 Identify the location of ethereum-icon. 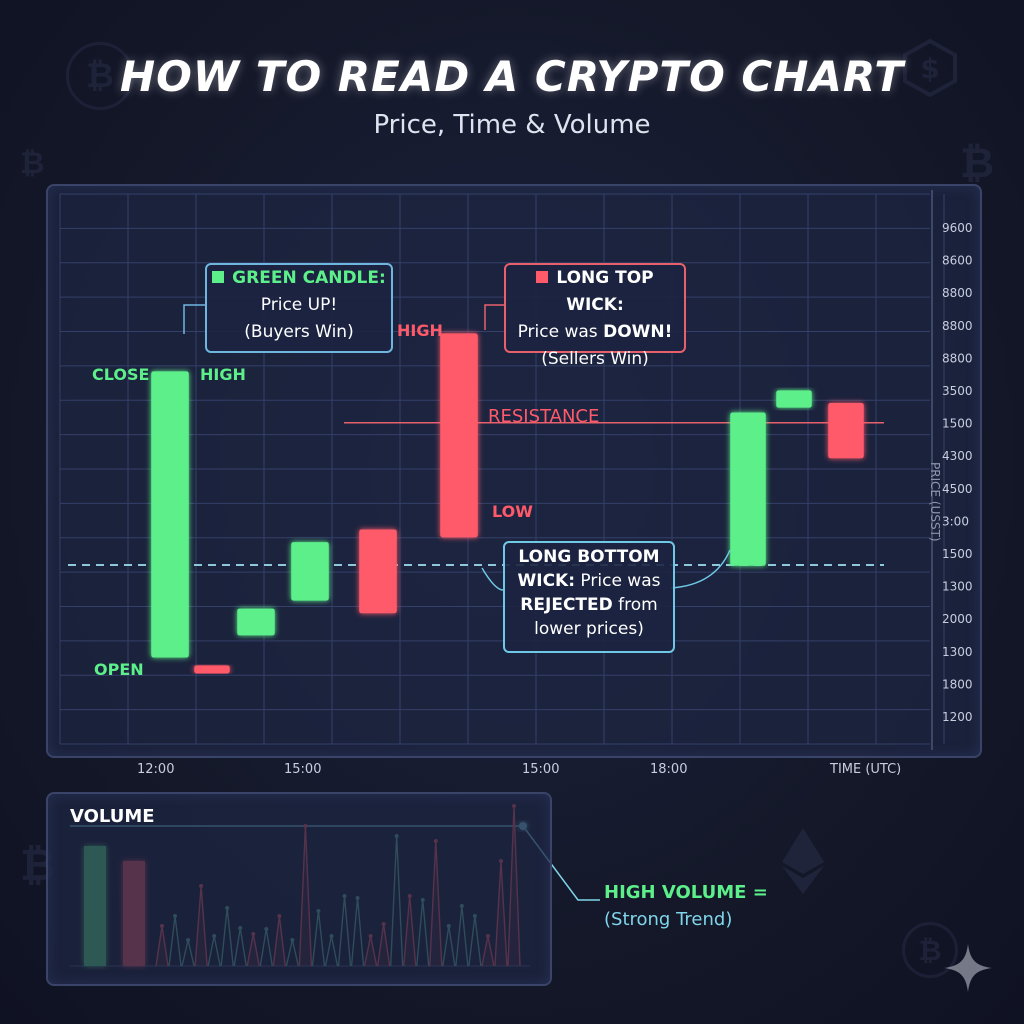
(803, 863).